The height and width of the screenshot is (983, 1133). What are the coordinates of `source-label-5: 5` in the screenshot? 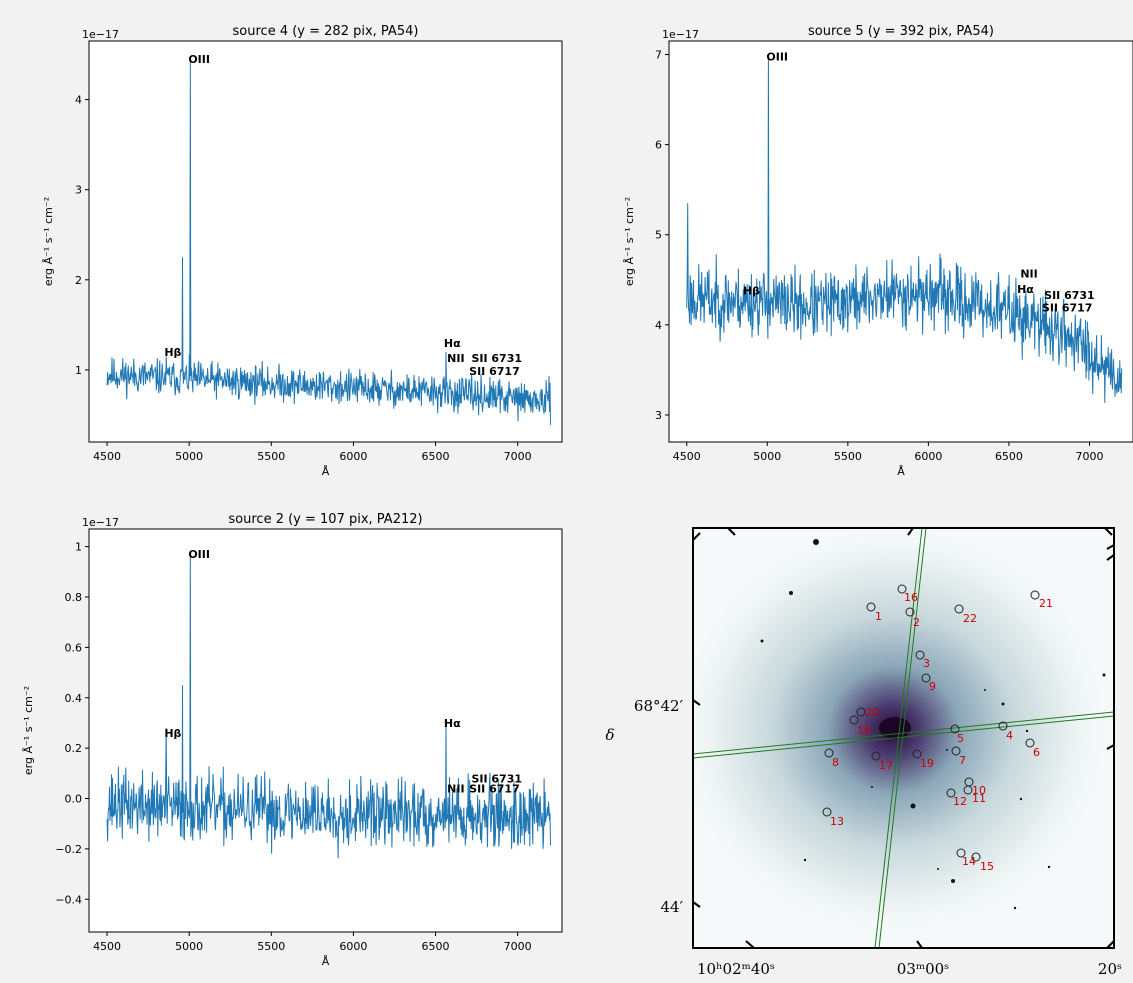 It's located at (960, 738).